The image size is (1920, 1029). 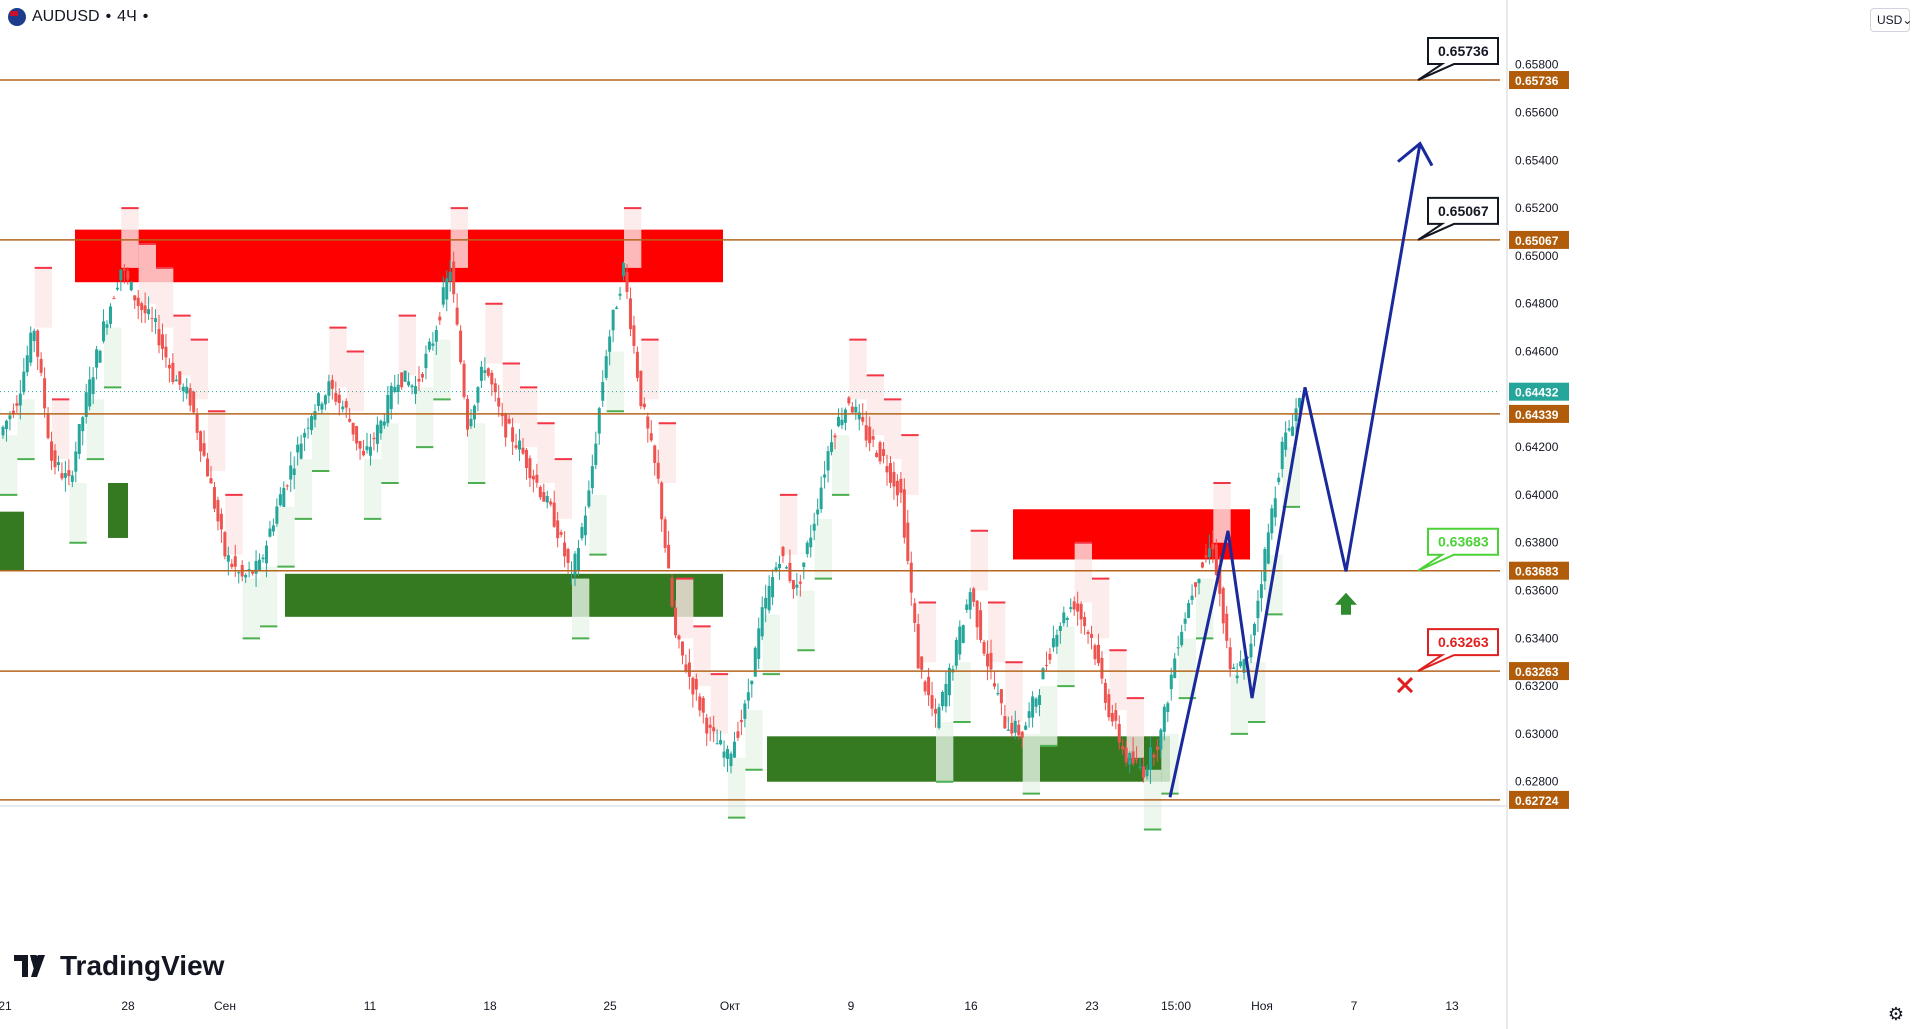 What do you see at coordinates (1092, 1006) in the screenshot?
I see `time-tick-9: 23` at bounding box center [1092, 1006].